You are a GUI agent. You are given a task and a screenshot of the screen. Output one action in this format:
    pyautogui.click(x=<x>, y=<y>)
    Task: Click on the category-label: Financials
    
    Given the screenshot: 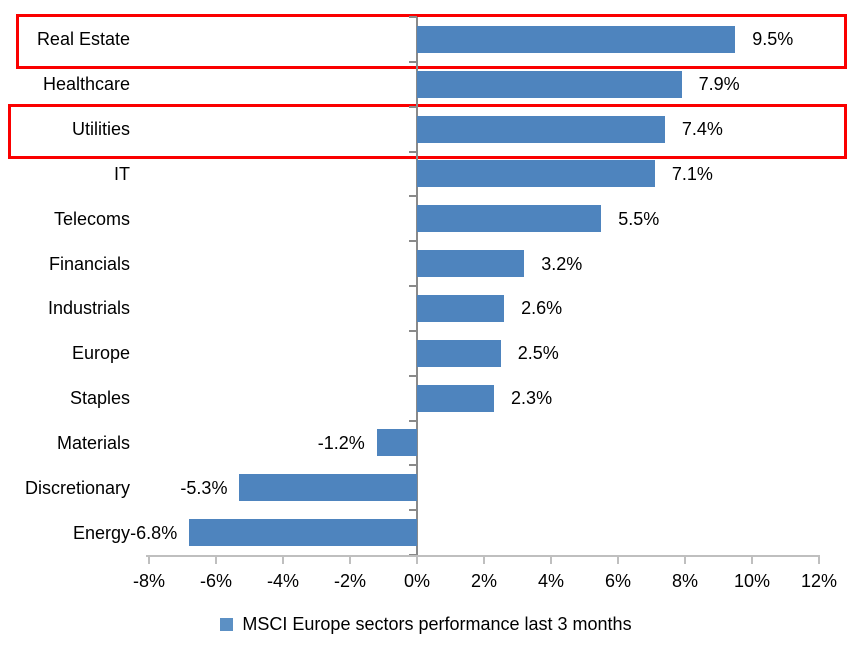 What is the action you would take?
    pyautogui.click(x=89, y=263)
    